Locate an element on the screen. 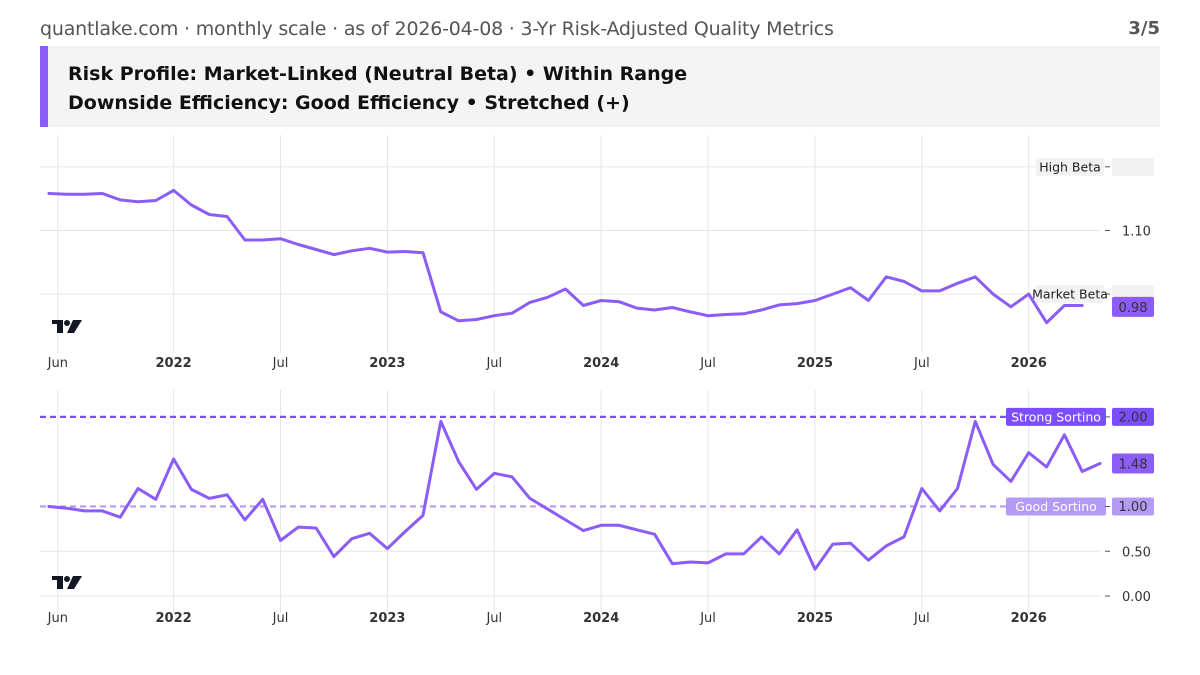 This screenshot has height=675, width=1200. reference-label: Market Beta is located at coordinates (1070, 294).